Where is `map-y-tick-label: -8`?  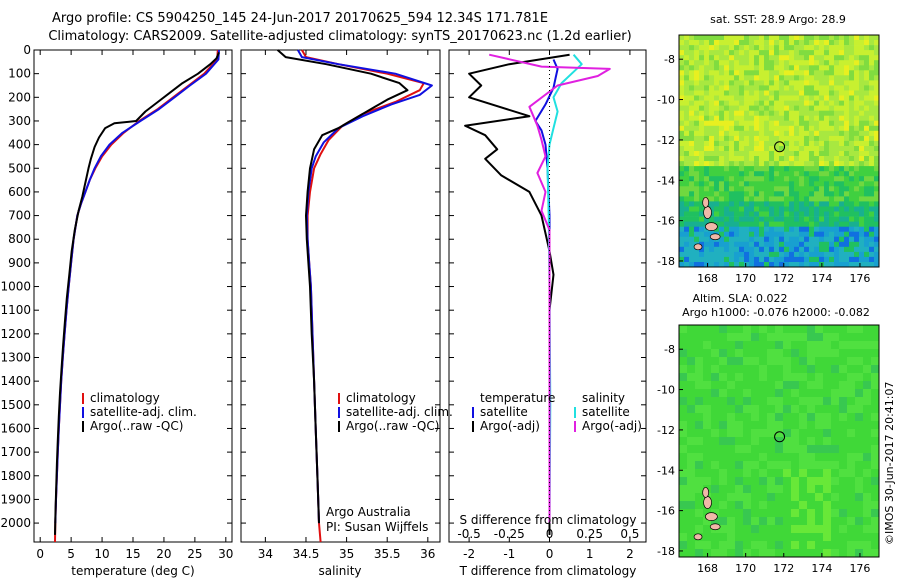 map-y-tick-label: -8 is located at coordinates (669, 349).